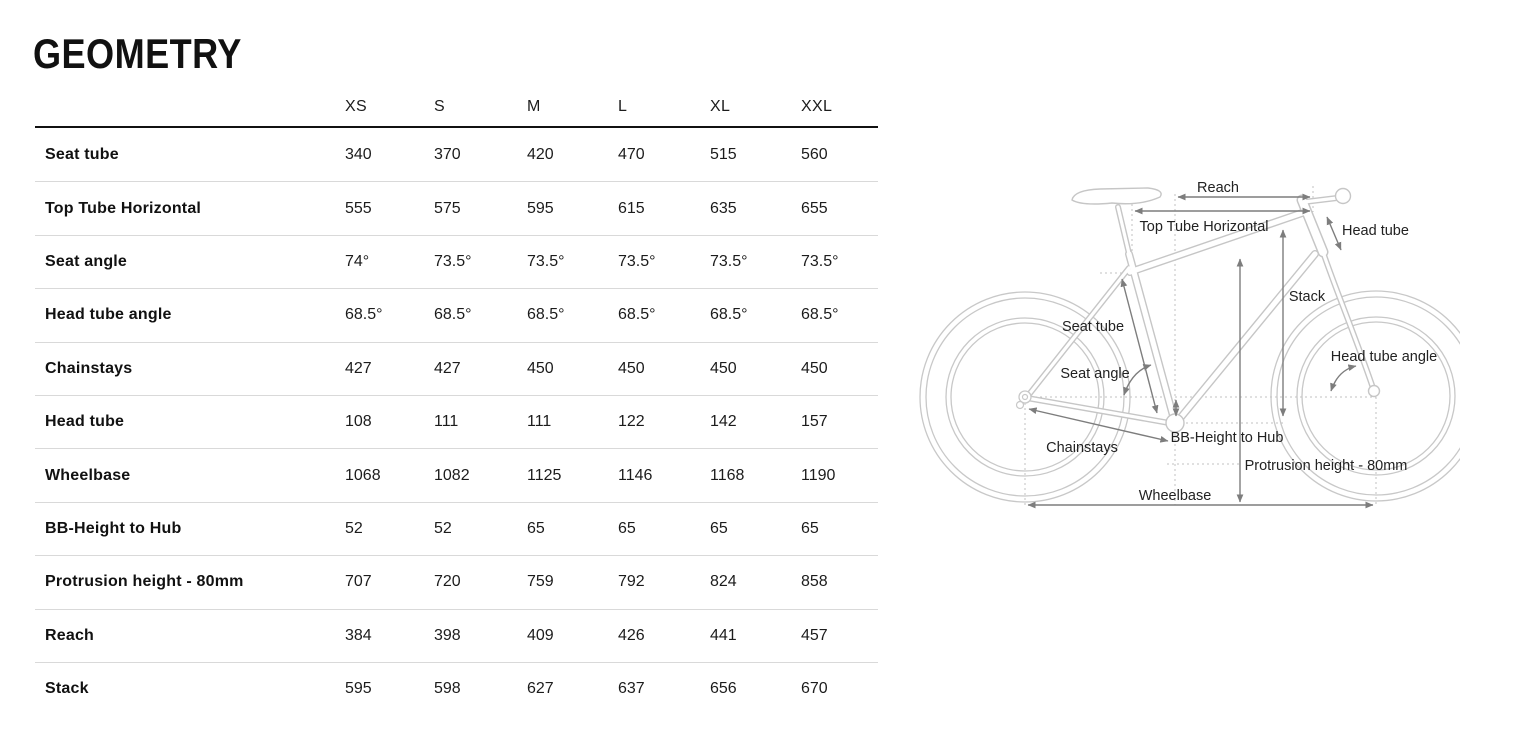  What do you see at coordinates (635, 475) in the screenshot?
I see `row-value: 1146` at bounding box center [635, 475].